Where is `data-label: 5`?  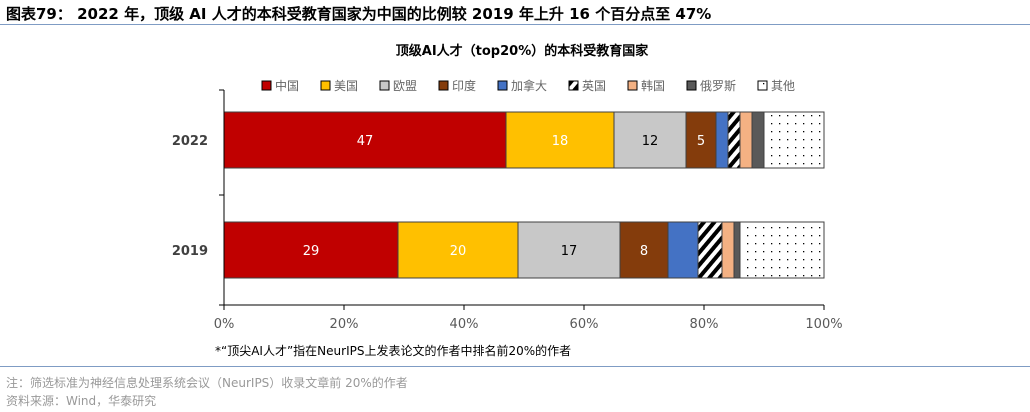 data-label: 5 is located at coordinates (701, 141).